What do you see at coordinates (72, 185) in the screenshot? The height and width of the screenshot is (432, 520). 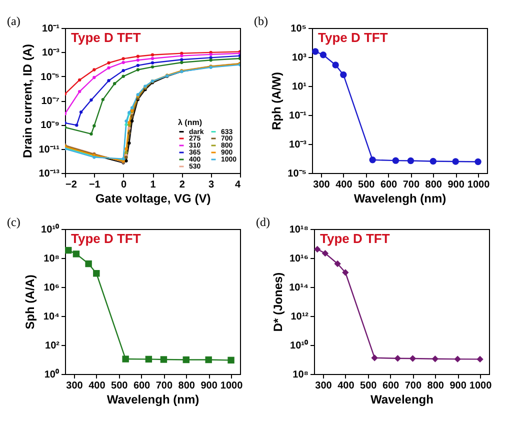 I see `x-tick-label: −2` at bounding box center [72, 185].